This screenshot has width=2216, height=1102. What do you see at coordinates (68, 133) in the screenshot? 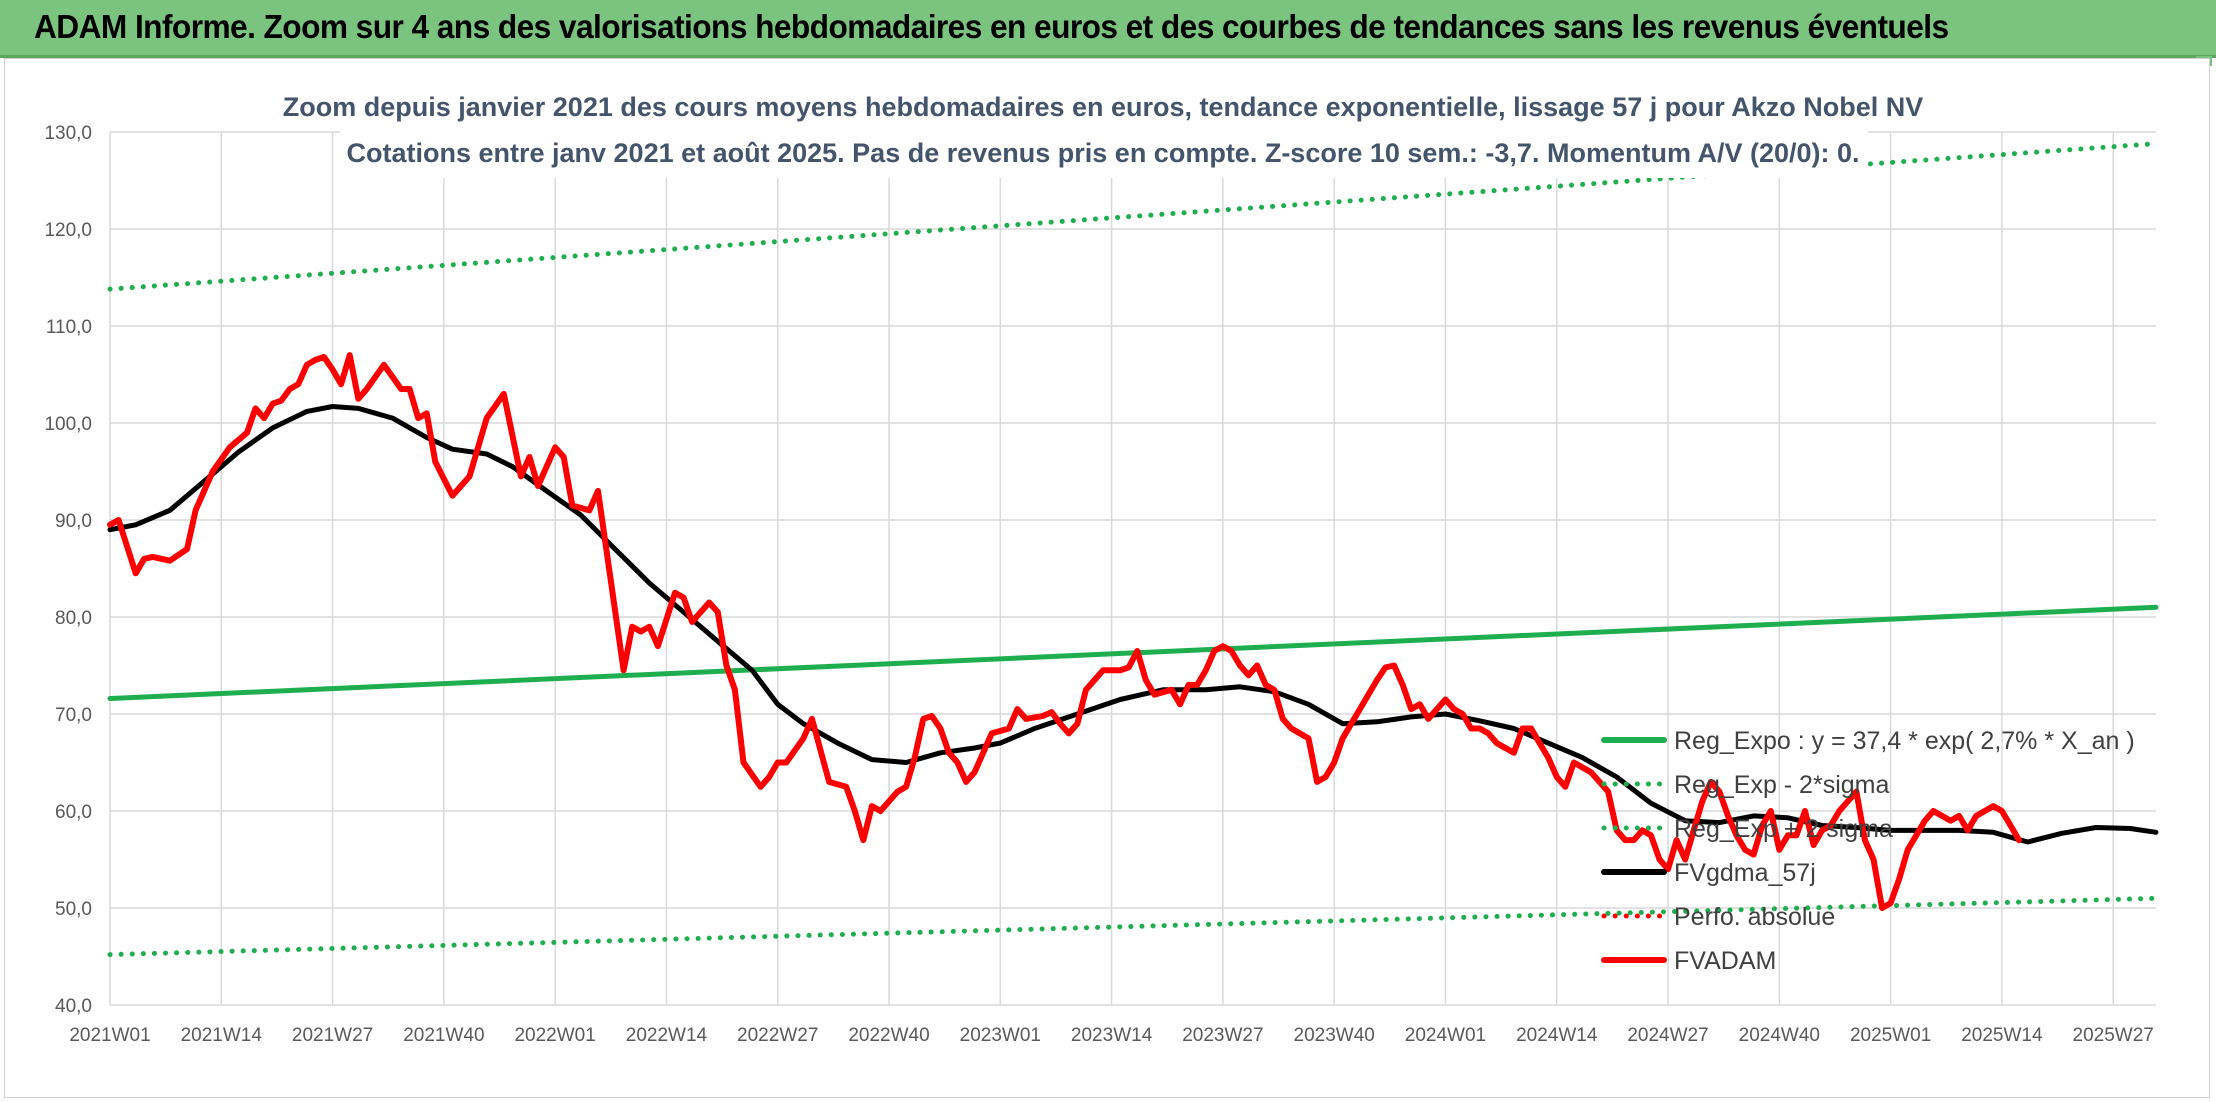
I see `y-tick-label: 130,0` at bounding box center [68, 133].